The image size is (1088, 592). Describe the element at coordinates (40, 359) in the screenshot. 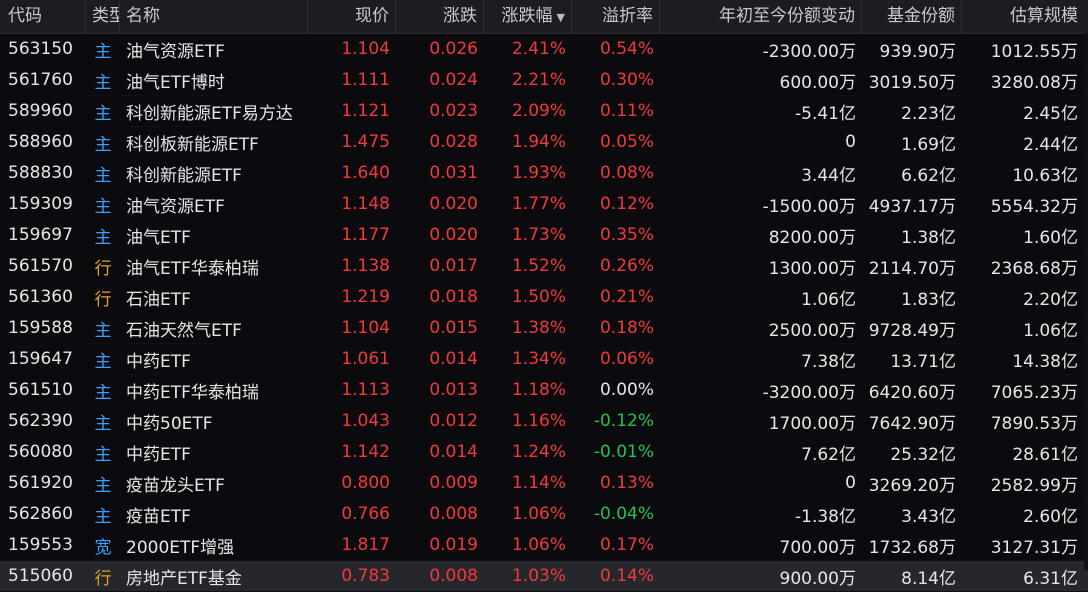

I see `cell-code: 159647` at that location.